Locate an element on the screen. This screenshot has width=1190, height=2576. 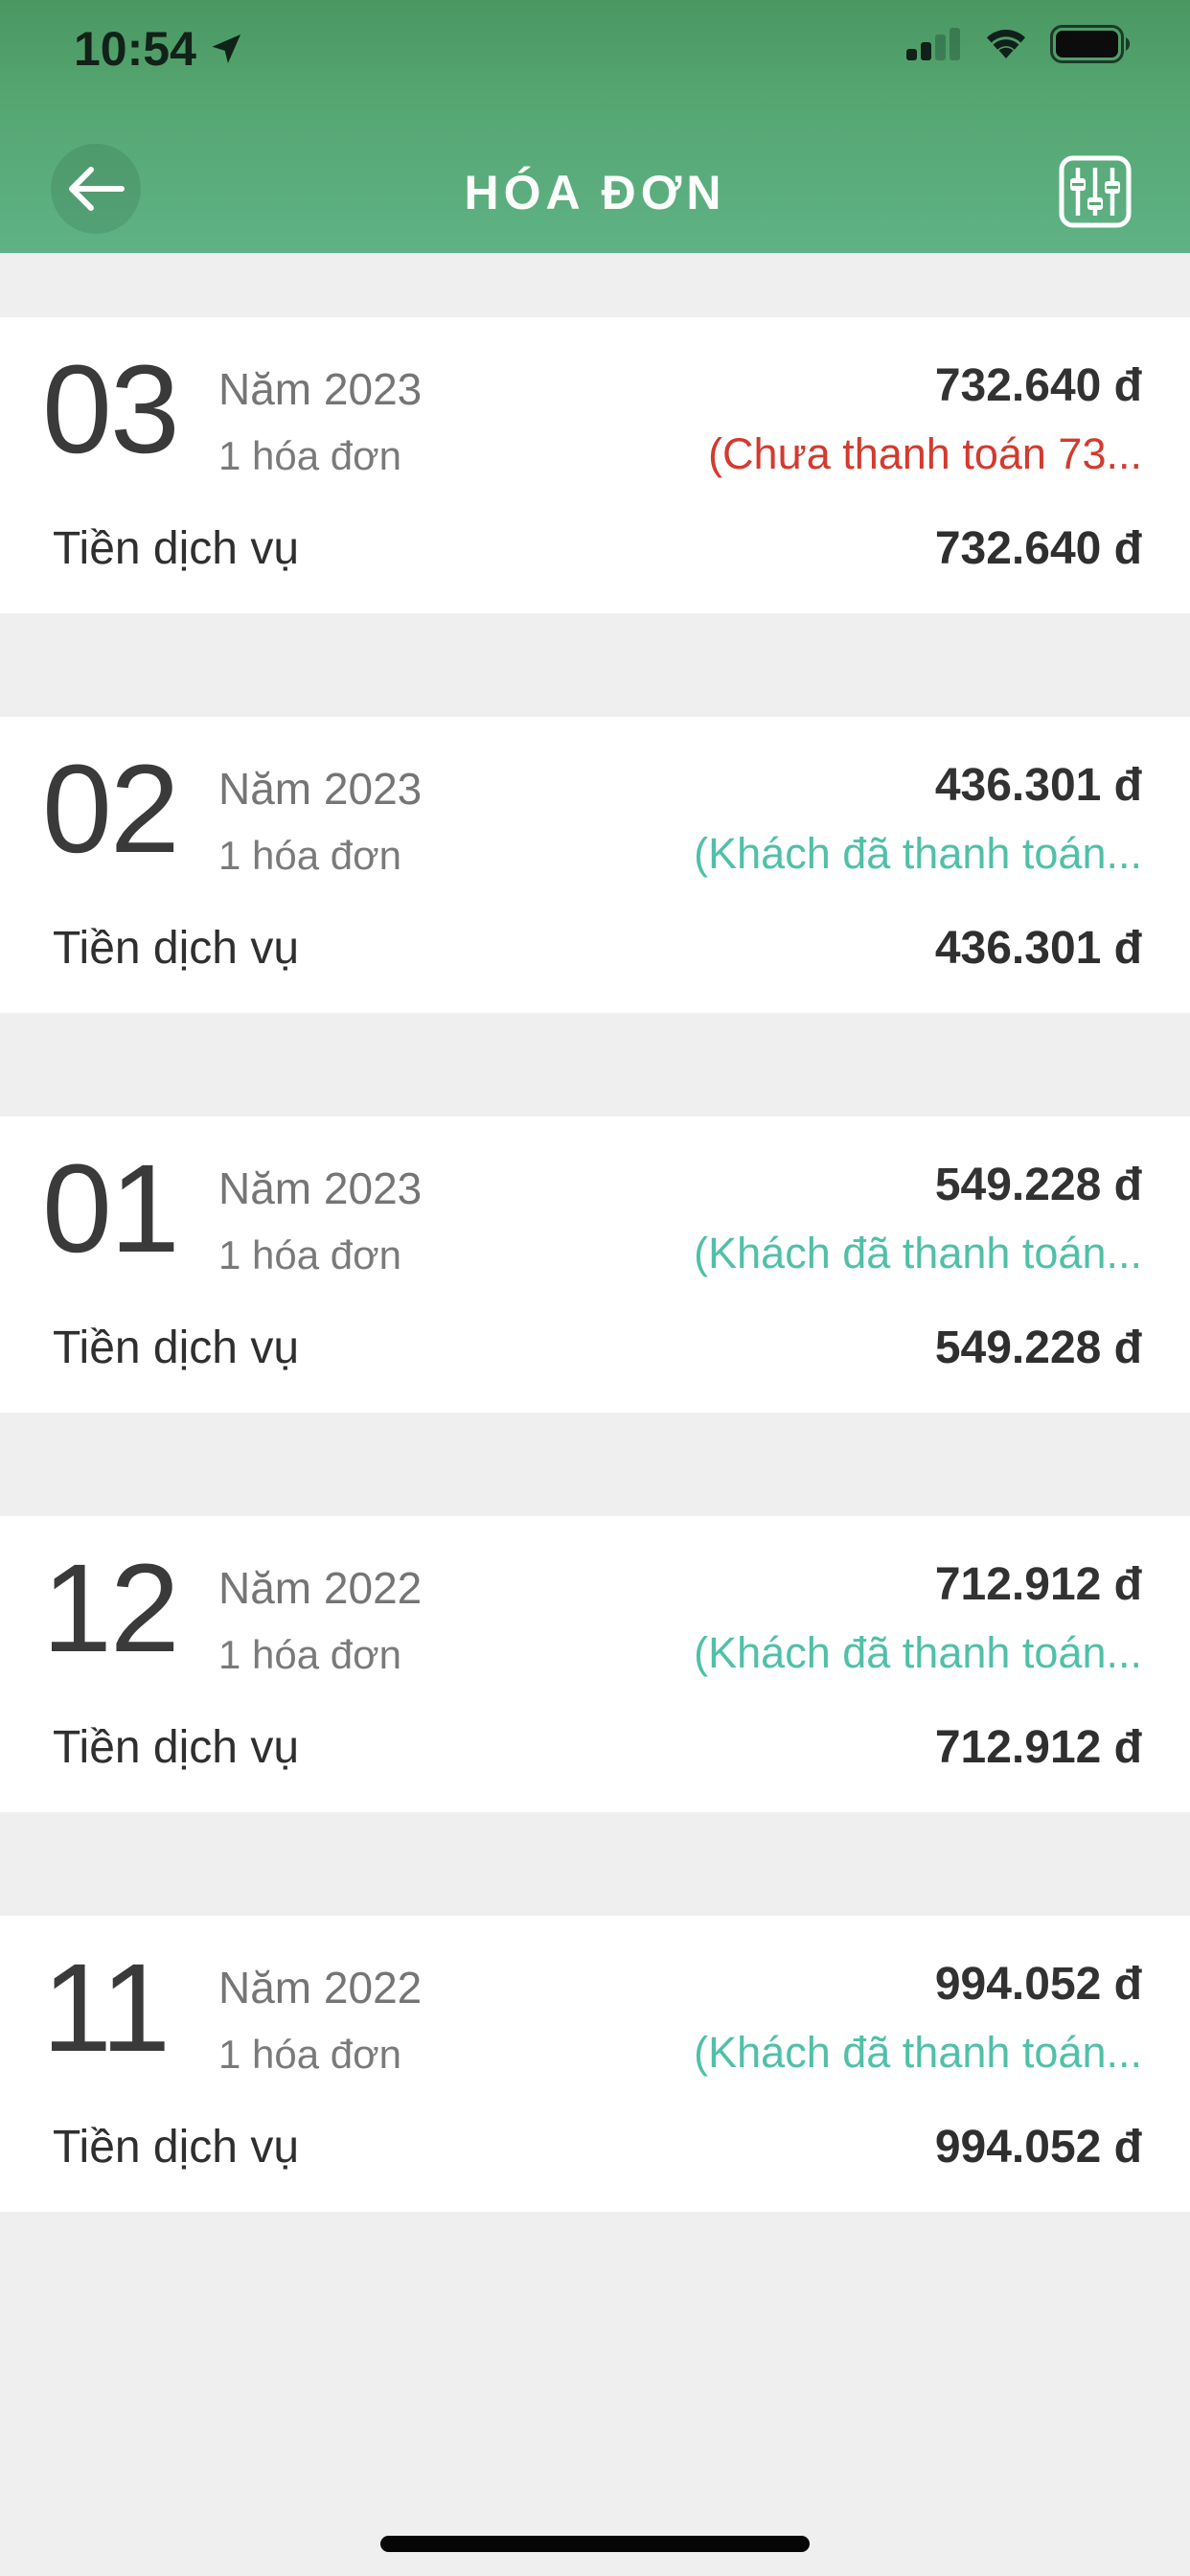
nav-bar: HÓA ĐƠN is located at coordinates (595, 174).